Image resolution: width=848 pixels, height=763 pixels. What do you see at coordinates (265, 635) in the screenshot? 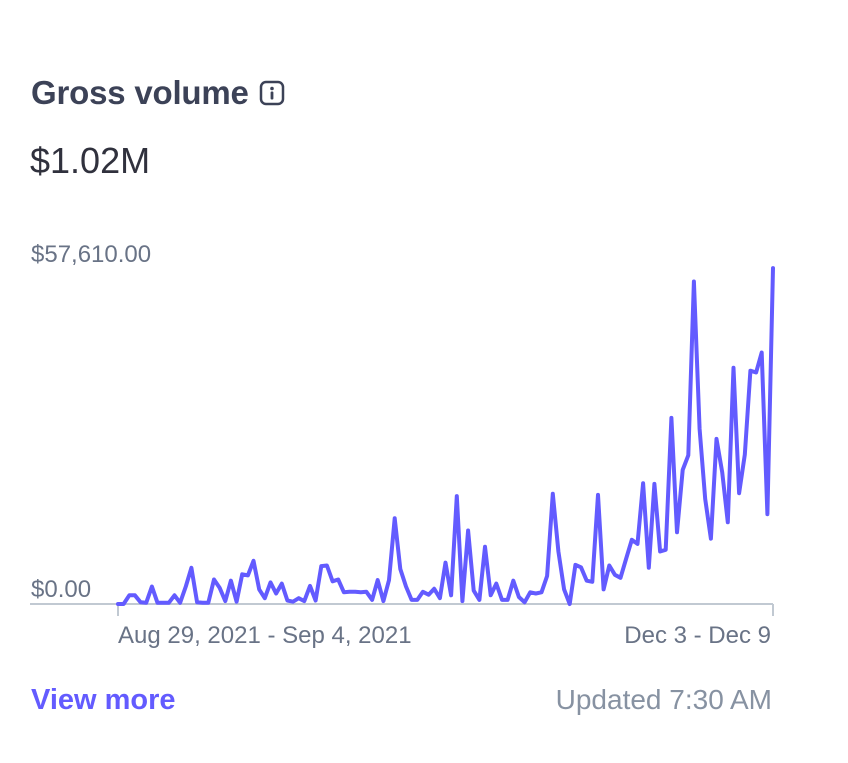
I see `x-tick-label-start: Aug 29, 2021 - Sep 4, 2021` at bounding box center [265, 635].